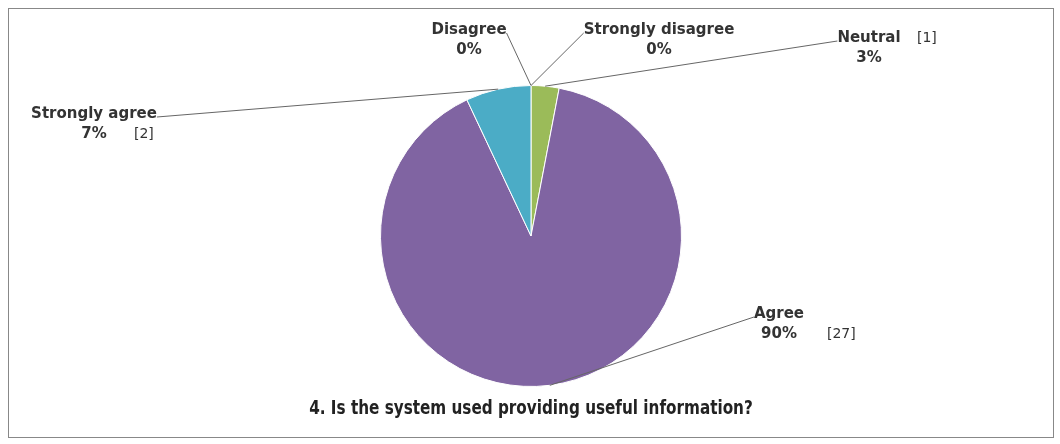  I want to click on data-label: 3%, so click(869, 57).